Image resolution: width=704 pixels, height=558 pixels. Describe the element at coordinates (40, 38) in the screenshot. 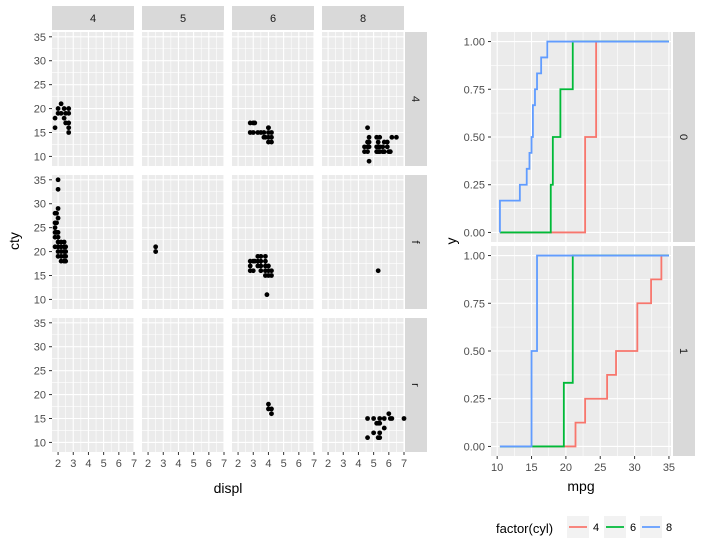

I see `y-tick-label: 35` at that location.